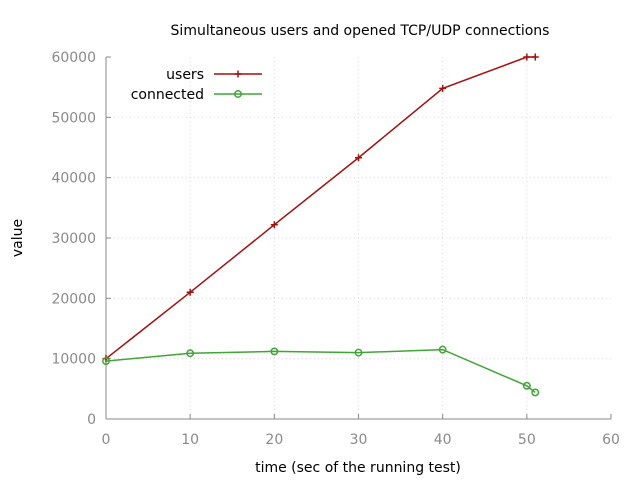 The height and width of the screenshot is (480, 640). Describe the element at coordinates (73, 360) in the screenshot. I see `y-tick-label: 10000` at that location.